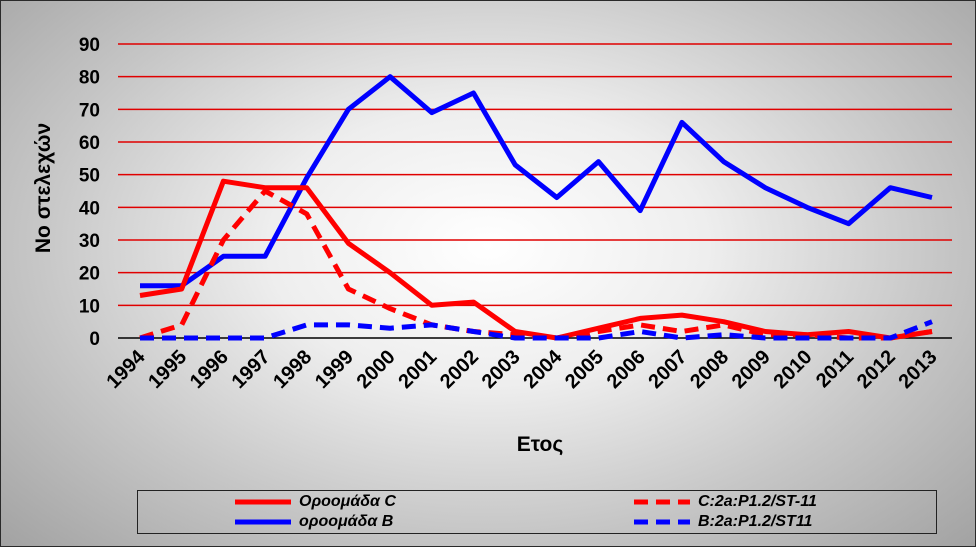 This screenshot has height=547, width=976. What do you see at coordinates (751, 369) in the screenshot?
I see `x-tick-label: 2009` at bounding box center [751, 369].